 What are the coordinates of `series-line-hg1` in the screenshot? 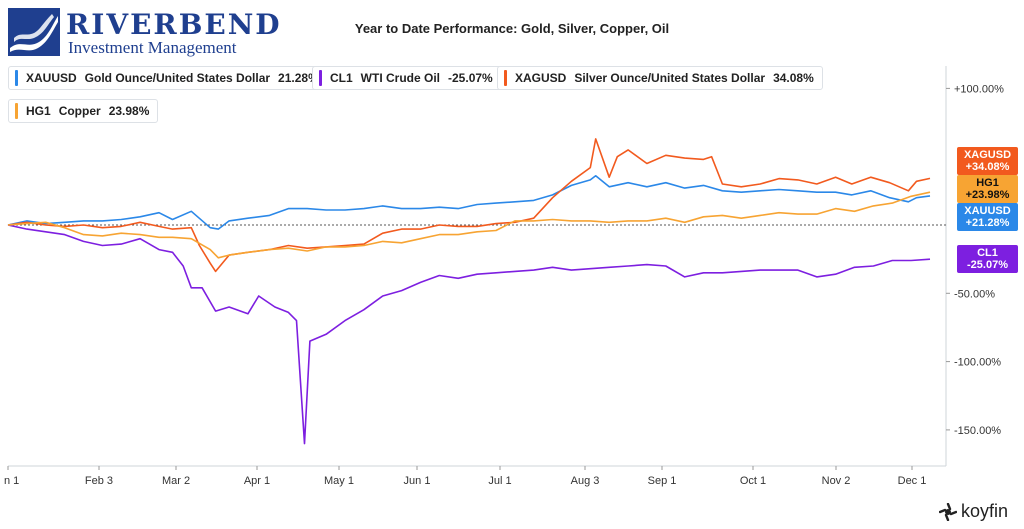 It's located at (469, 225).